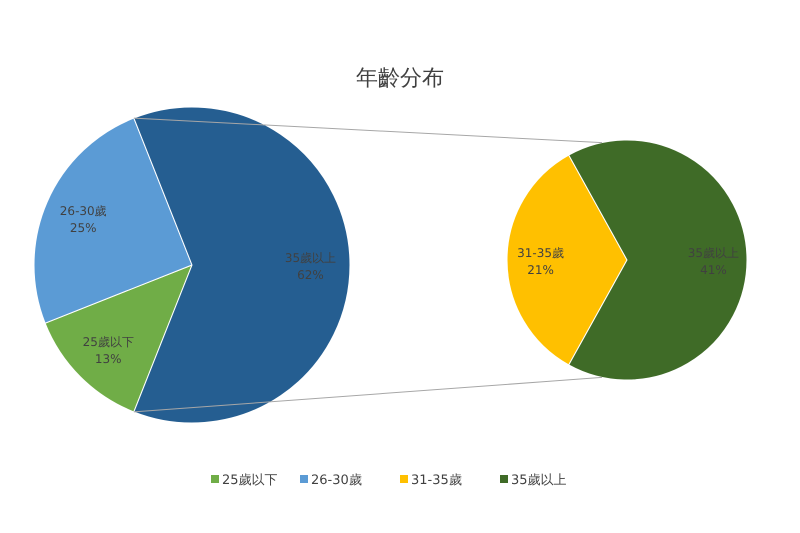 Image resolution: width=800 pixels, height=533 pixels. What do you see at coordinates (83, 227) in the screenshot?
I see `data-label: 25%` at bounding box center [83, 227].